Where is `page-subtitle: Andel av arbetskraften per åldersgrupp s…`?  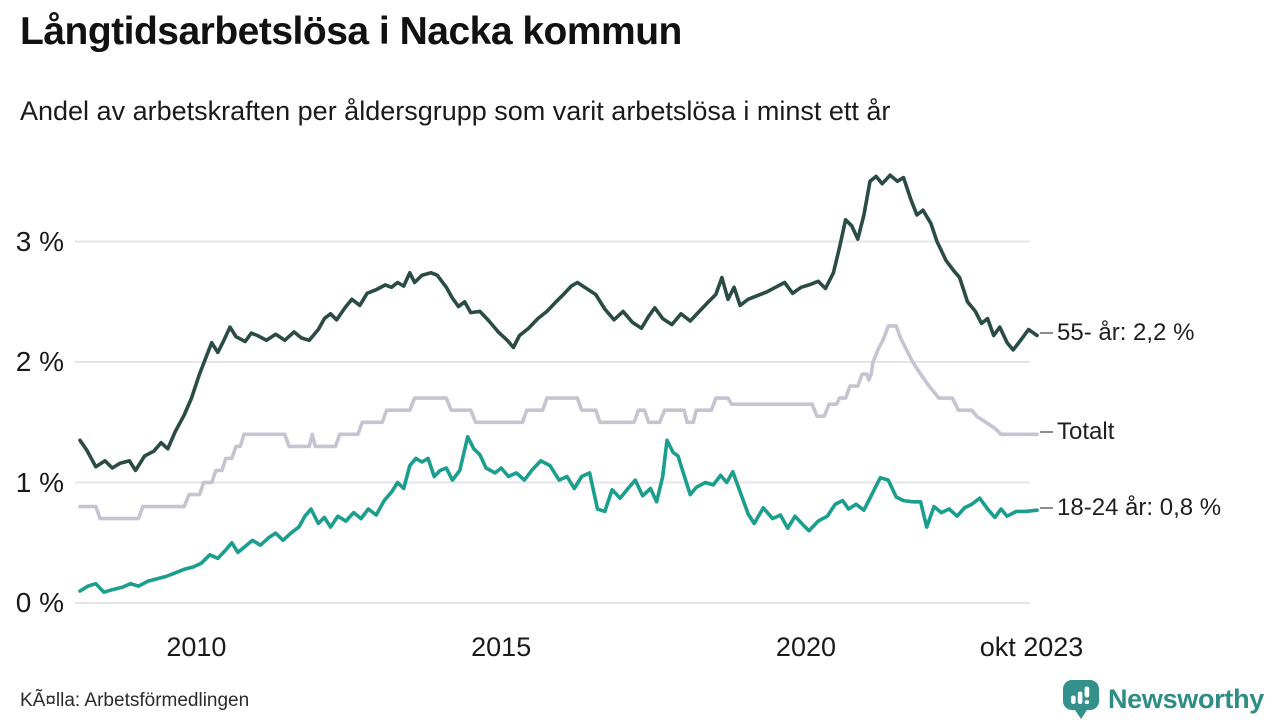 page-subtitle: Andel av arbetskraften per åldersgrupp s… is located at coordinates (455, 111).